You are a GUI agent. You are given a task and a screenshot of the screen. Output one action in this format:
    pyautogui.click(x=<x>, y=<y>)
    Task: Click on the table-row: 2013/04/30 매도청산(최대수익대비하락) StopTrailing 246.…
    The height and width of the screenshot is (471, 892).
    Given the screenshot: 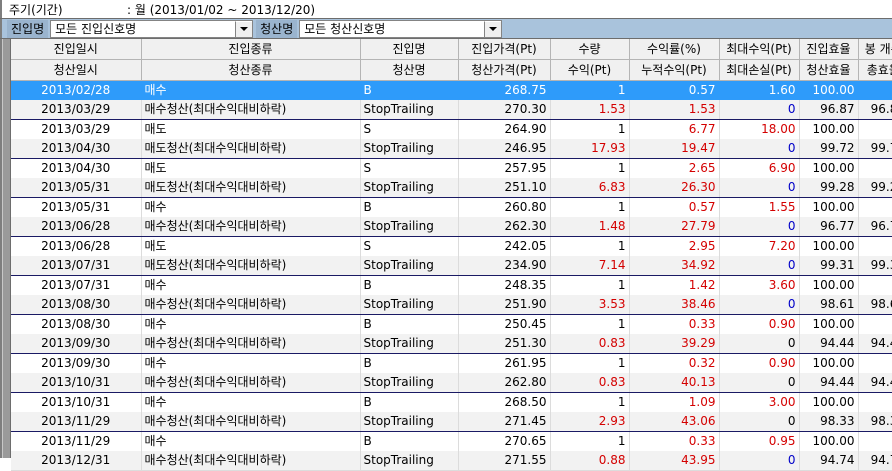 What is the action you would take?
    pyautogui.click(x=451, y=149)
    